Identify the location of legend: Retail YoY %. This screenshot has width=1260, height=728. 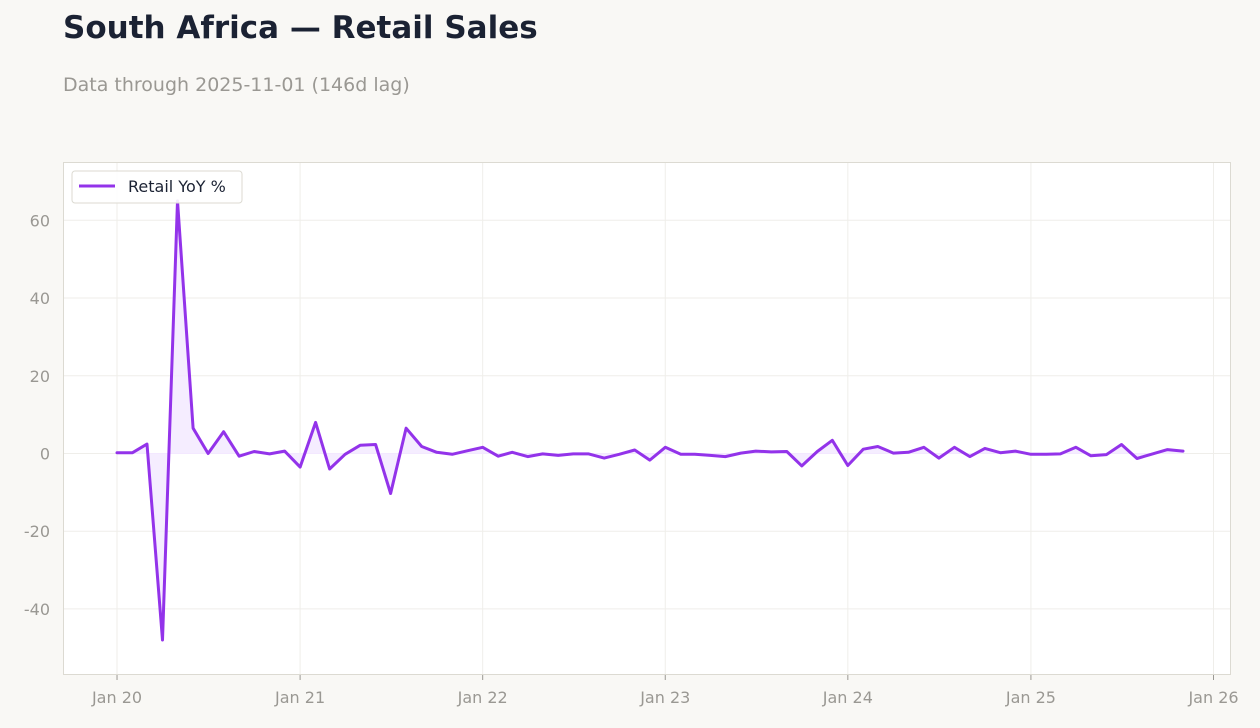
(157, 187).